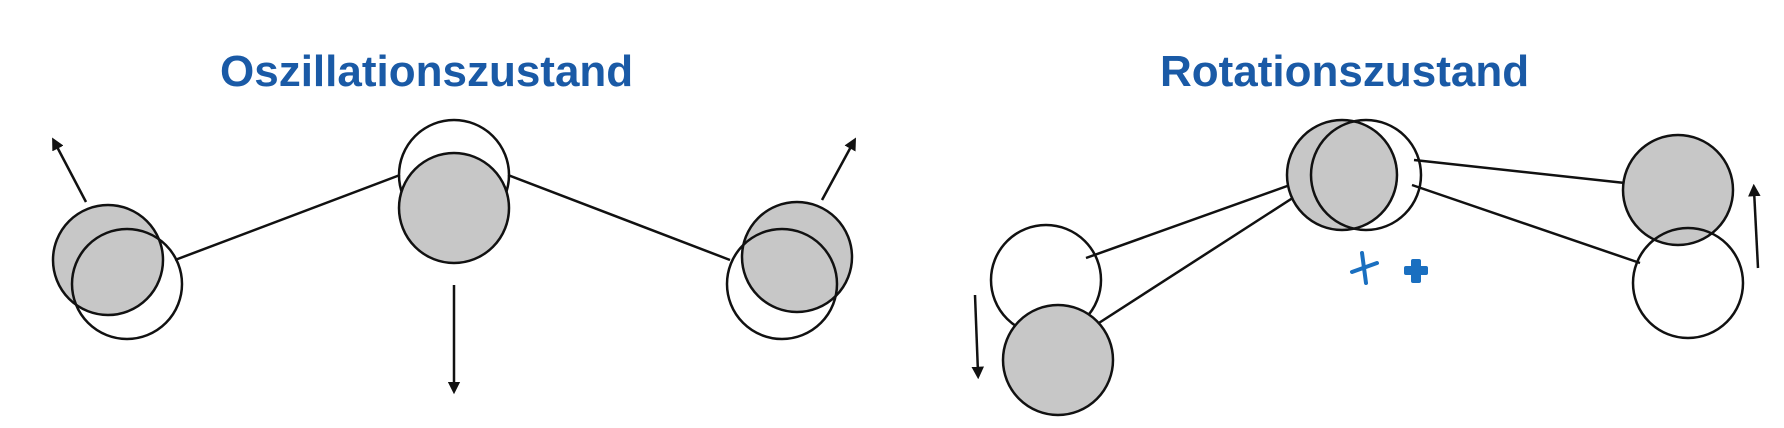 Image resolution: width=1784 pixels, height=428 pixels. What do you see at coordinates (1678, 190) in the screenshot?
I see `atom-right-displaced` at bounding box center [1678, 190].